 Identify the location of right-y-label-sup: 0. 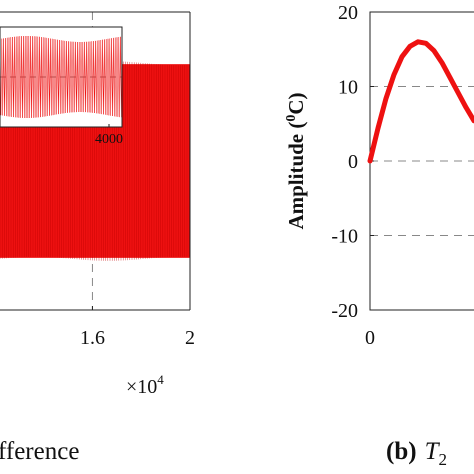
(291, 118).